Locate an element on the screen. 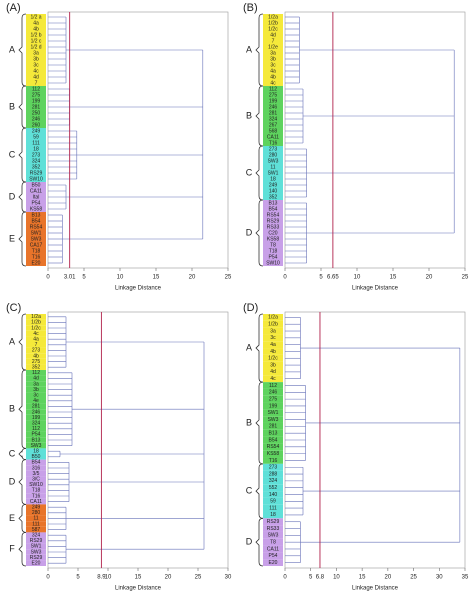 This screenshot has width=474, height=602. leaf-label: C20 is located at coordinates (272, 233).